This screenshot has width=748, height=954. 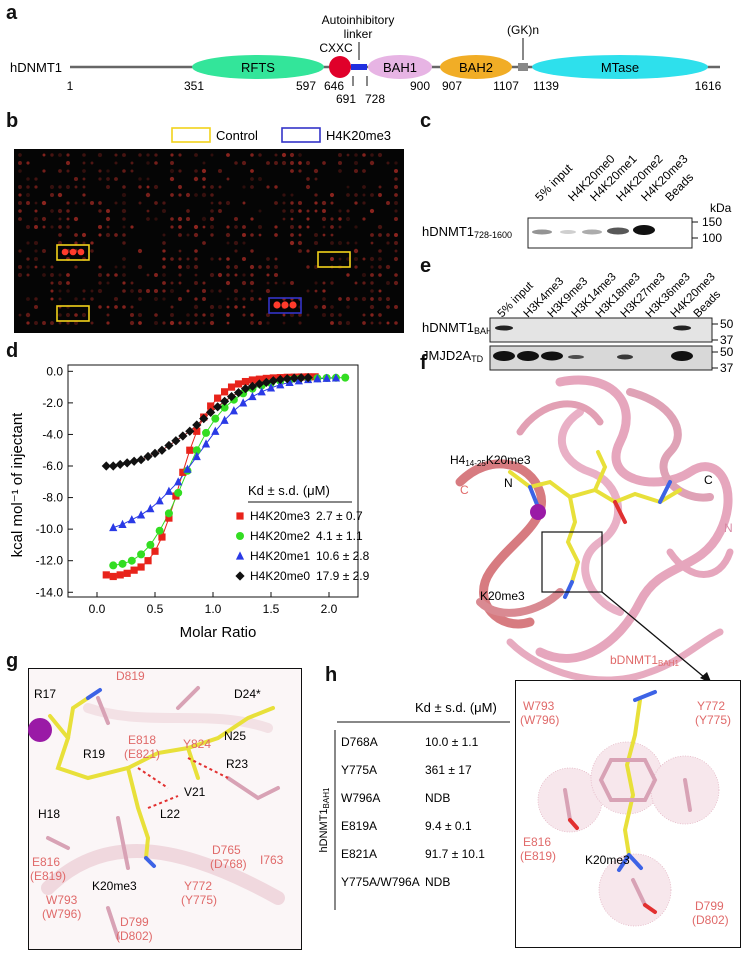 I want to click on pos-900: 900, so click(x=420, y=86).